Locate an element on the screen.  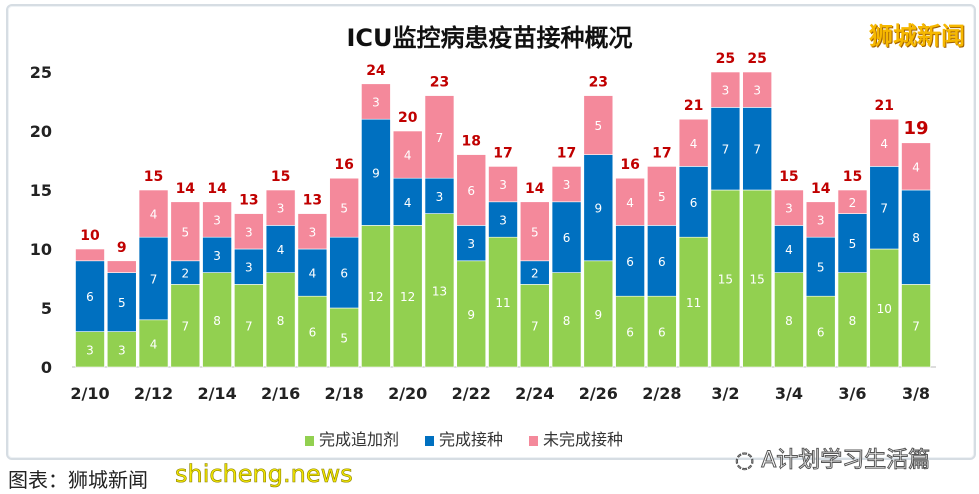
wechat-icon: ◌ is located at coordinates (748, 461).